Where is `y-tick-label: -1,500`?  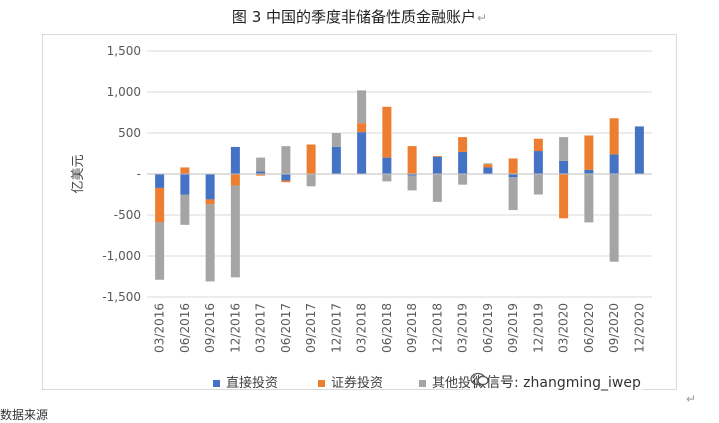 y-tick-label: -1,500 is located at coordinates (121, 297).